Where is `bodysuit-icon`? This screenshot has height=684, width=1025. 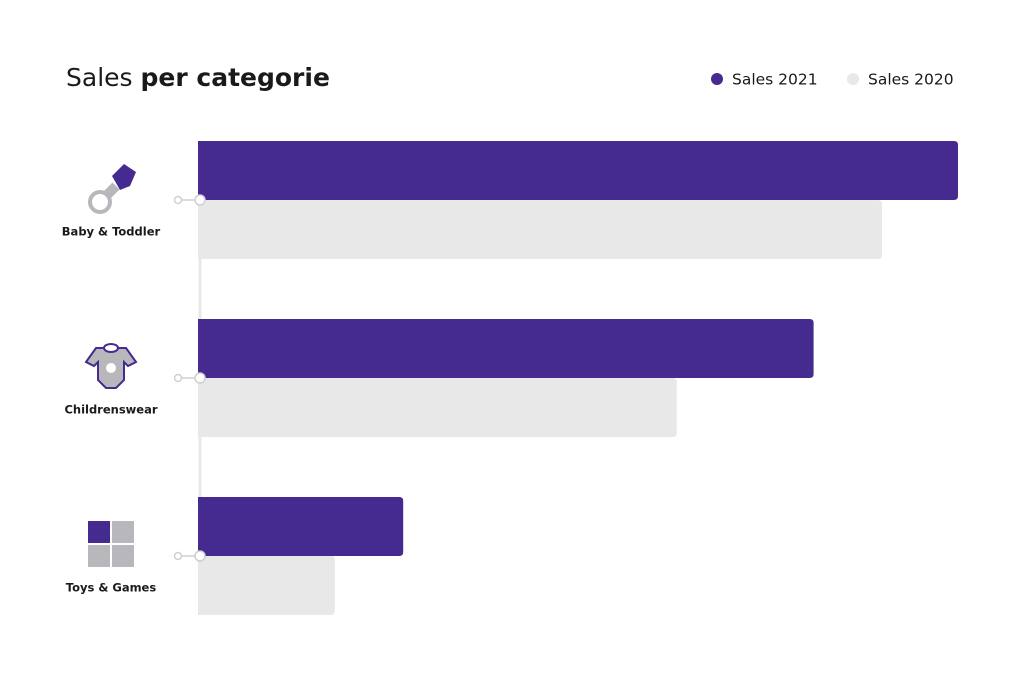 bodysuit-icon is located at coordinates (111, 366).